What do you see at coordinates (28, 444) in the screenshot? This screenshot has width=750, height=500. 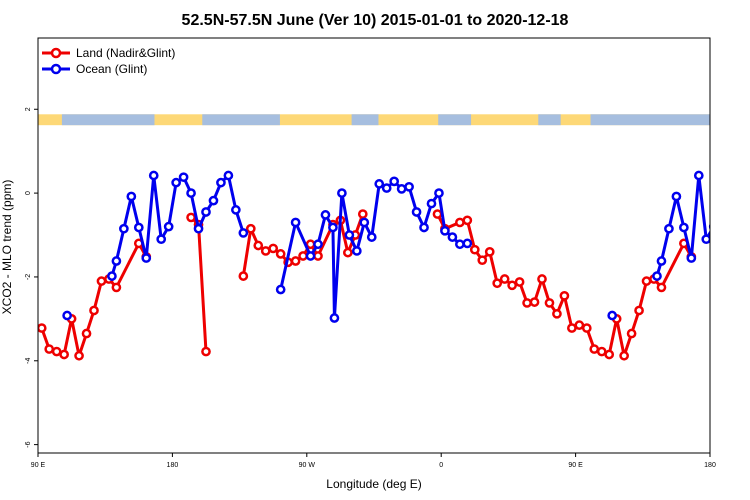 I see `y-tick-label: -6` at bounding box center [28, 444].